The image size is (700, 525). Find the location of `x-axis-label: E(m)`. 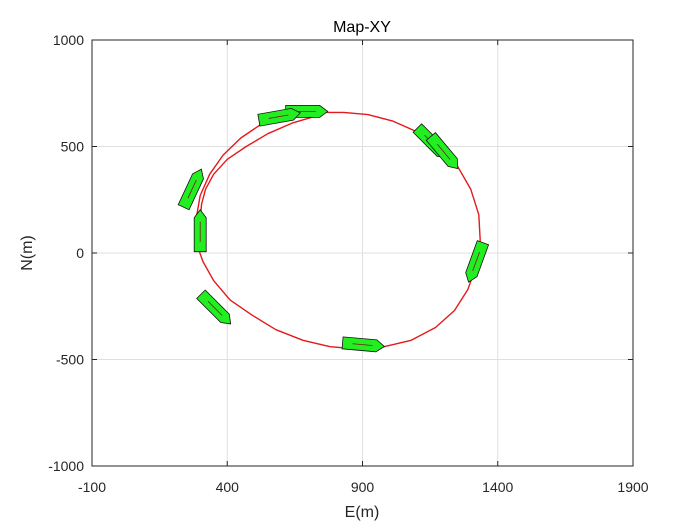

x-axis-label: E(m) is located at coordinates (362, 512).